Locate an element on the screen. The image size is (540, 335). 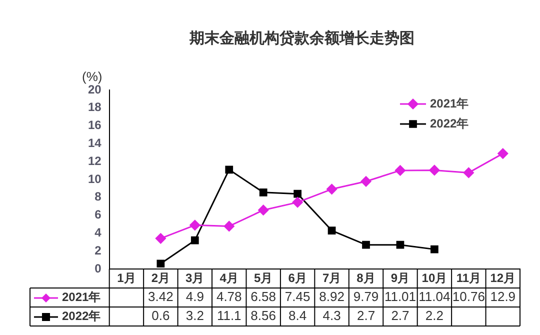
x-tick-label: 3月 is located at coordinates (195, 277).